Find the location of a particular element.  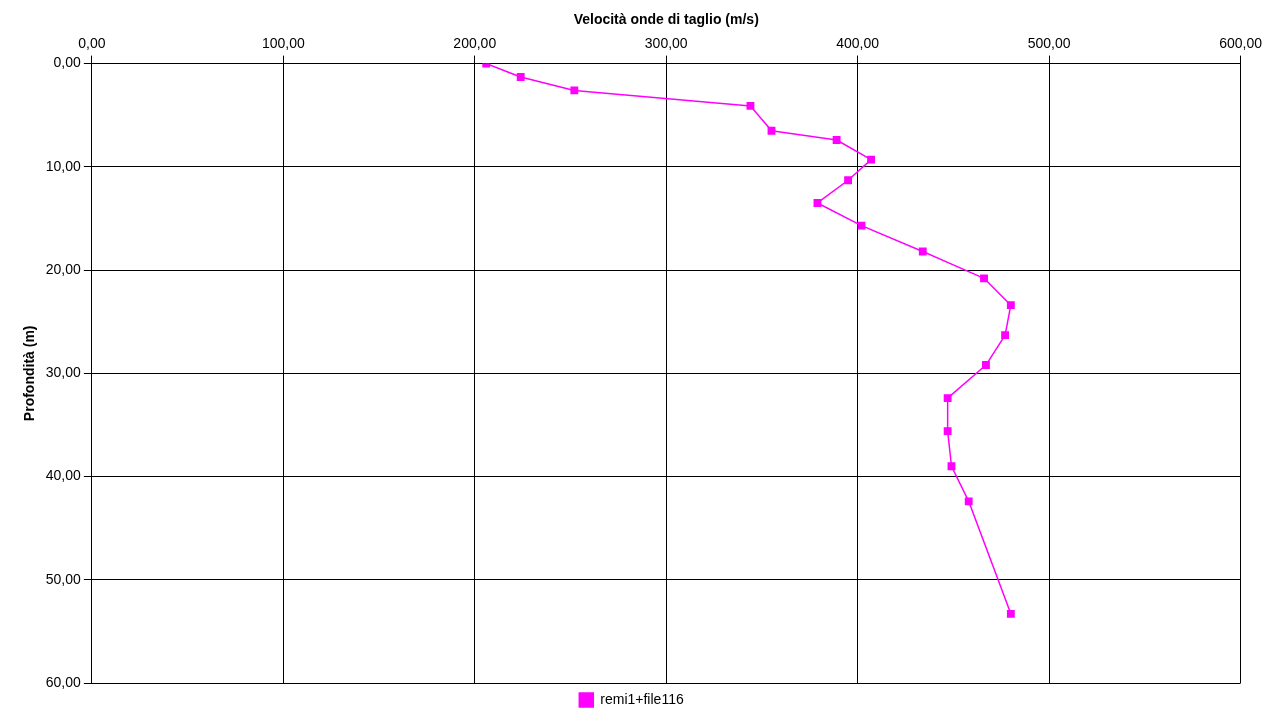

y-axis-title: Profondità (m) is located at coordinates (29, 373).